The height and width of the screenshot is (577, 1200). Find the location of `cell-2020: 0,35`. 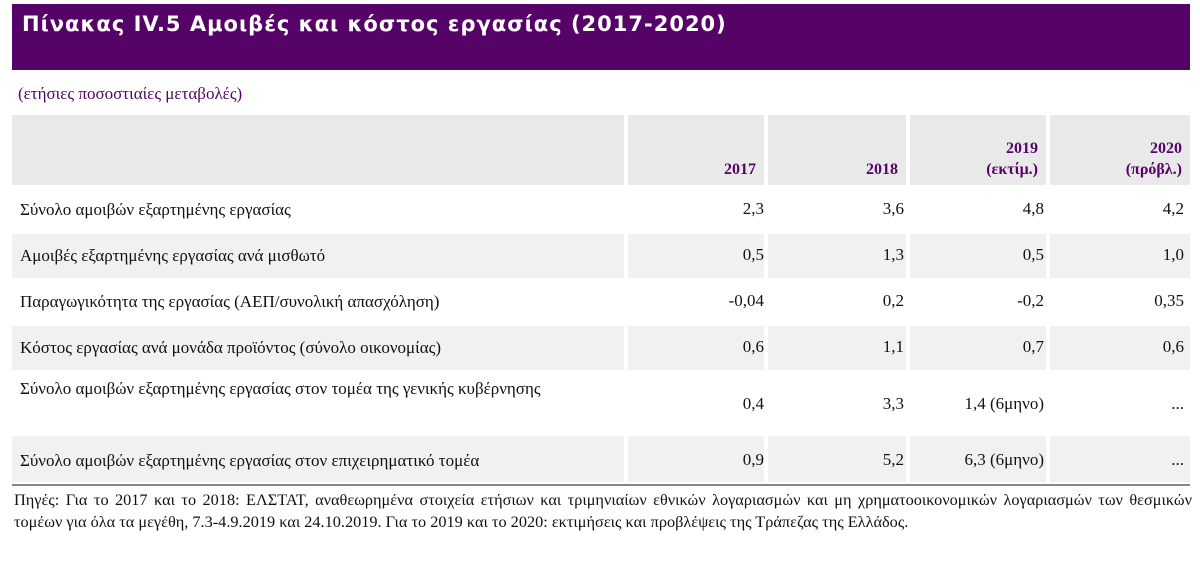

cell-2020: 0,35 is located at coordinates (1169, 300).